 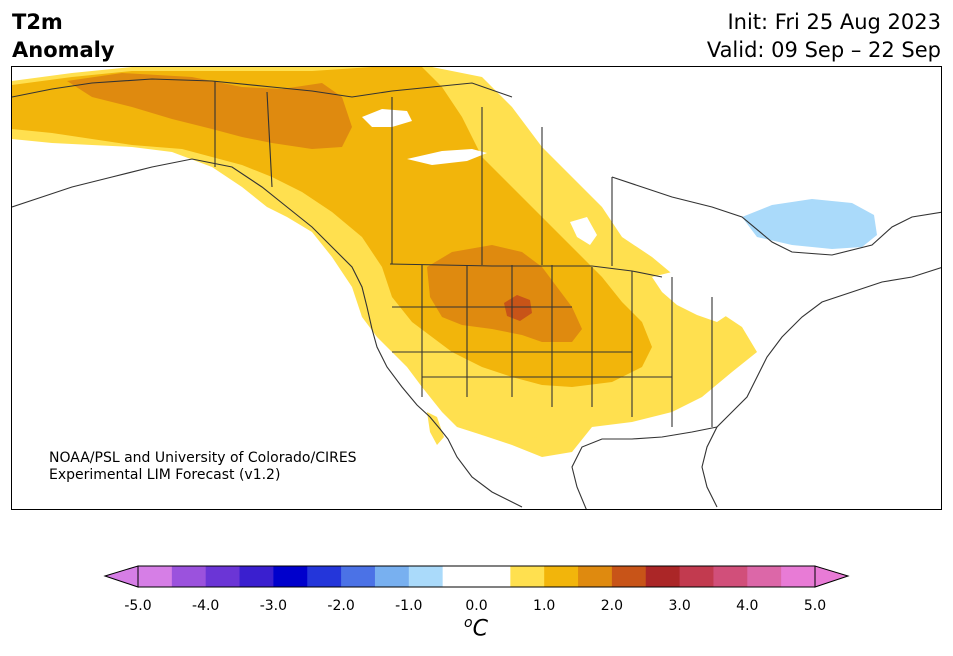 I want to click on canada-province-lines, so click(x=439, y=178).